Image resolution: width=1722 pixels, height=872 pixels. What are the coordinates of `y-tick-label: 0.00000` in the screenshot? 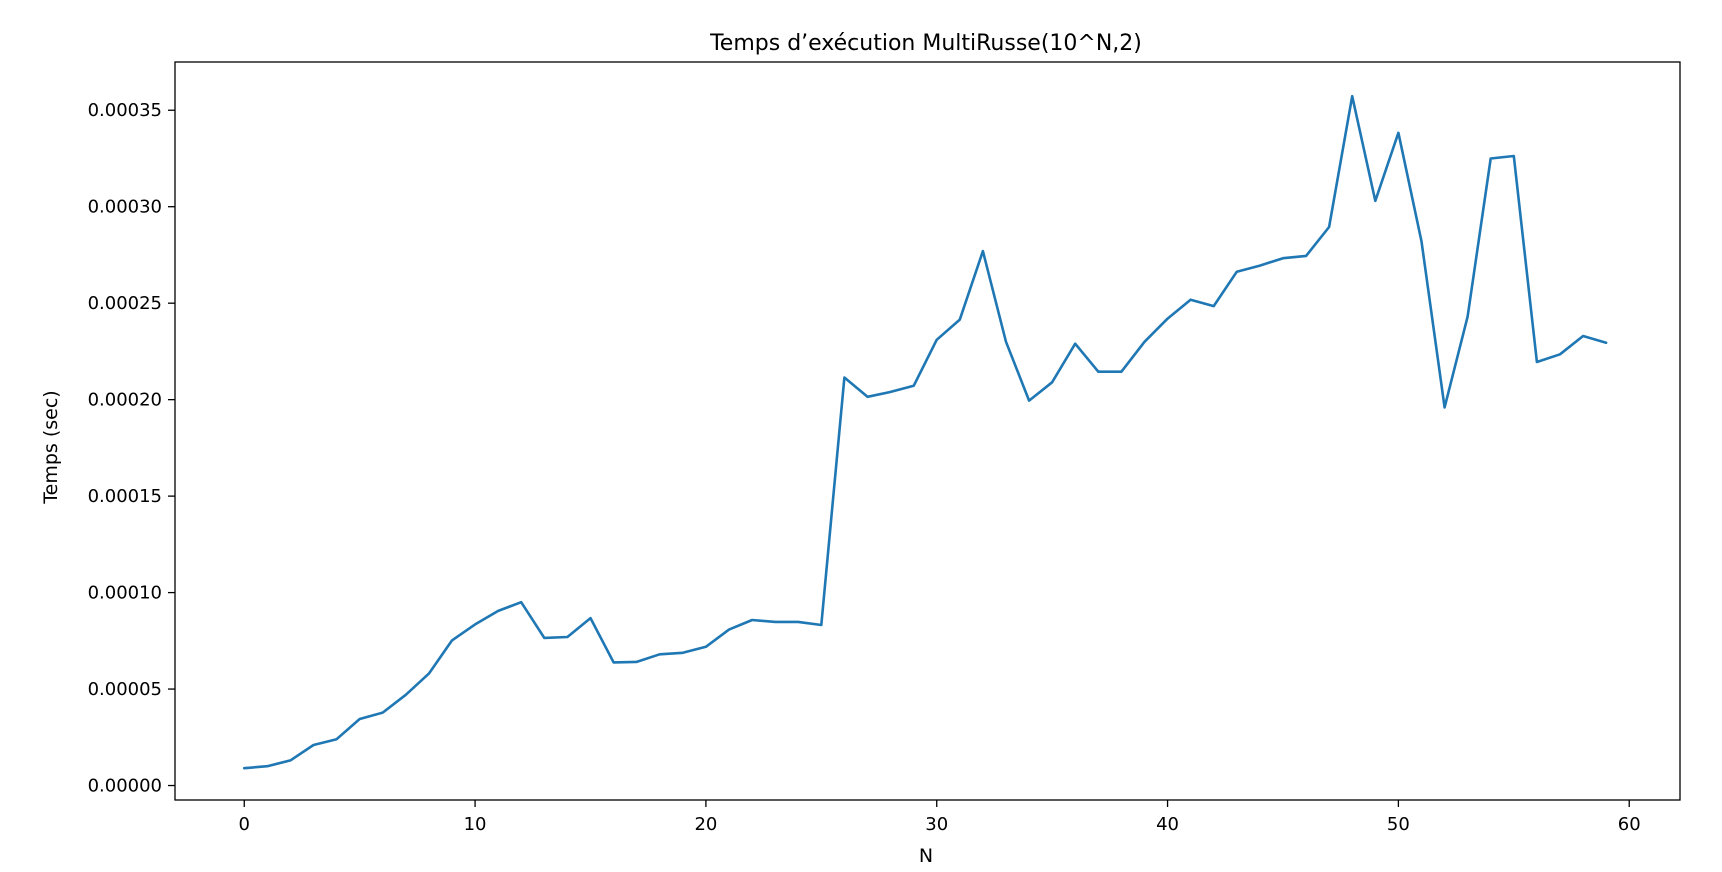 It's located at (125, 786).